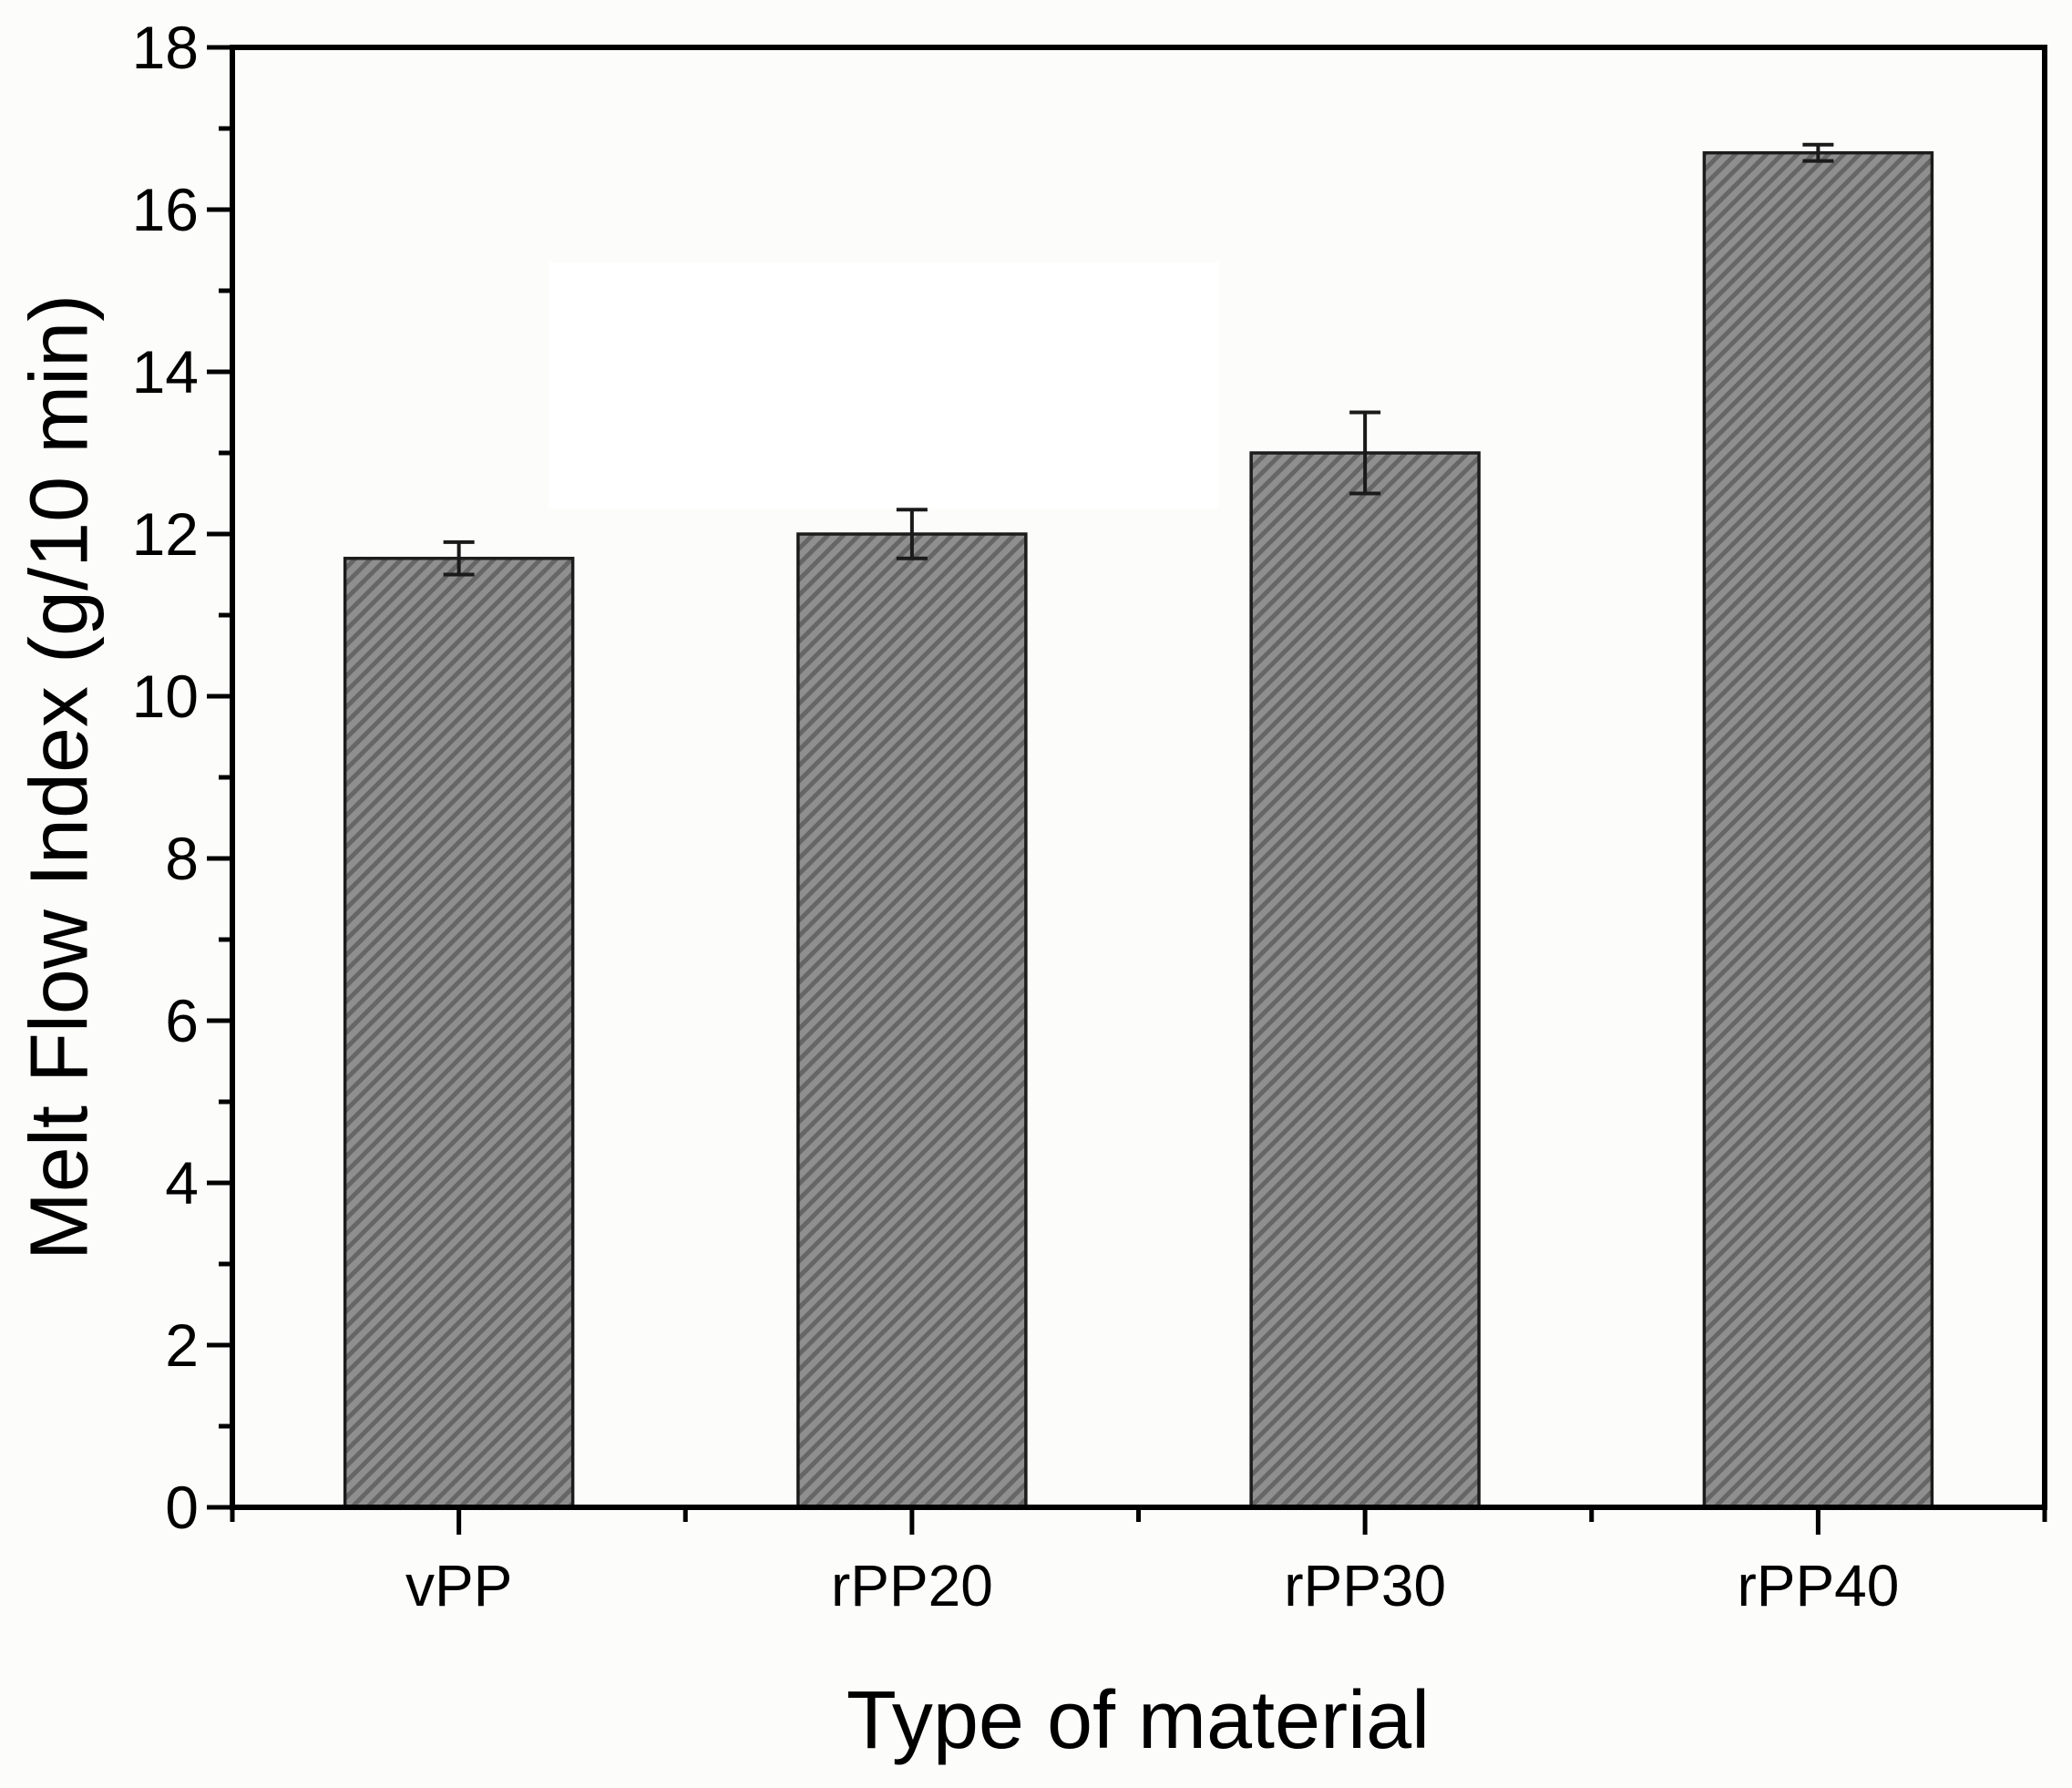 The height and width of the screenshot is (1788, 2072). I want to click on y-tick-labels: 0 2 4 6 8 10 12 14 16 18, so click(165, 777).